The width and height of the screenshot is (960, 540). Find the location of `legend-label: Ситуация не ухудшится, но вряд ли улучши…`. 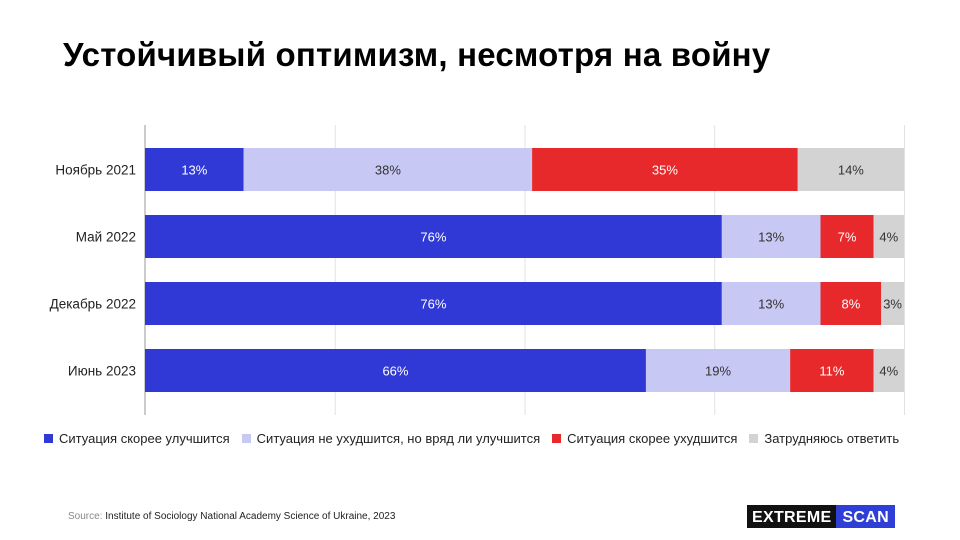

legend-label: Ситуация не ухудшится, но вряд ли улучши… is located at coordinates (398, 438).